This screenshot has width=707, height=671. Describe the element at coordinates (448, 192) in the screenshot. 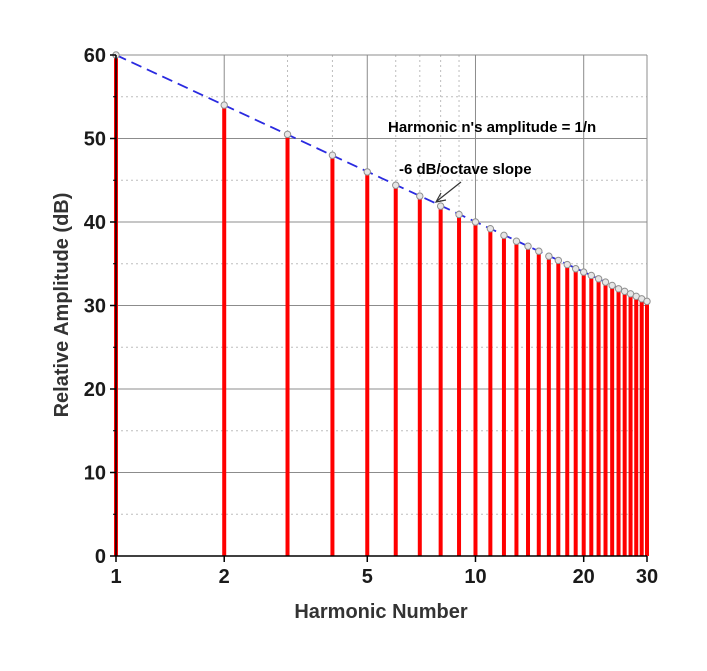

I see `slope-arrow` at that location.